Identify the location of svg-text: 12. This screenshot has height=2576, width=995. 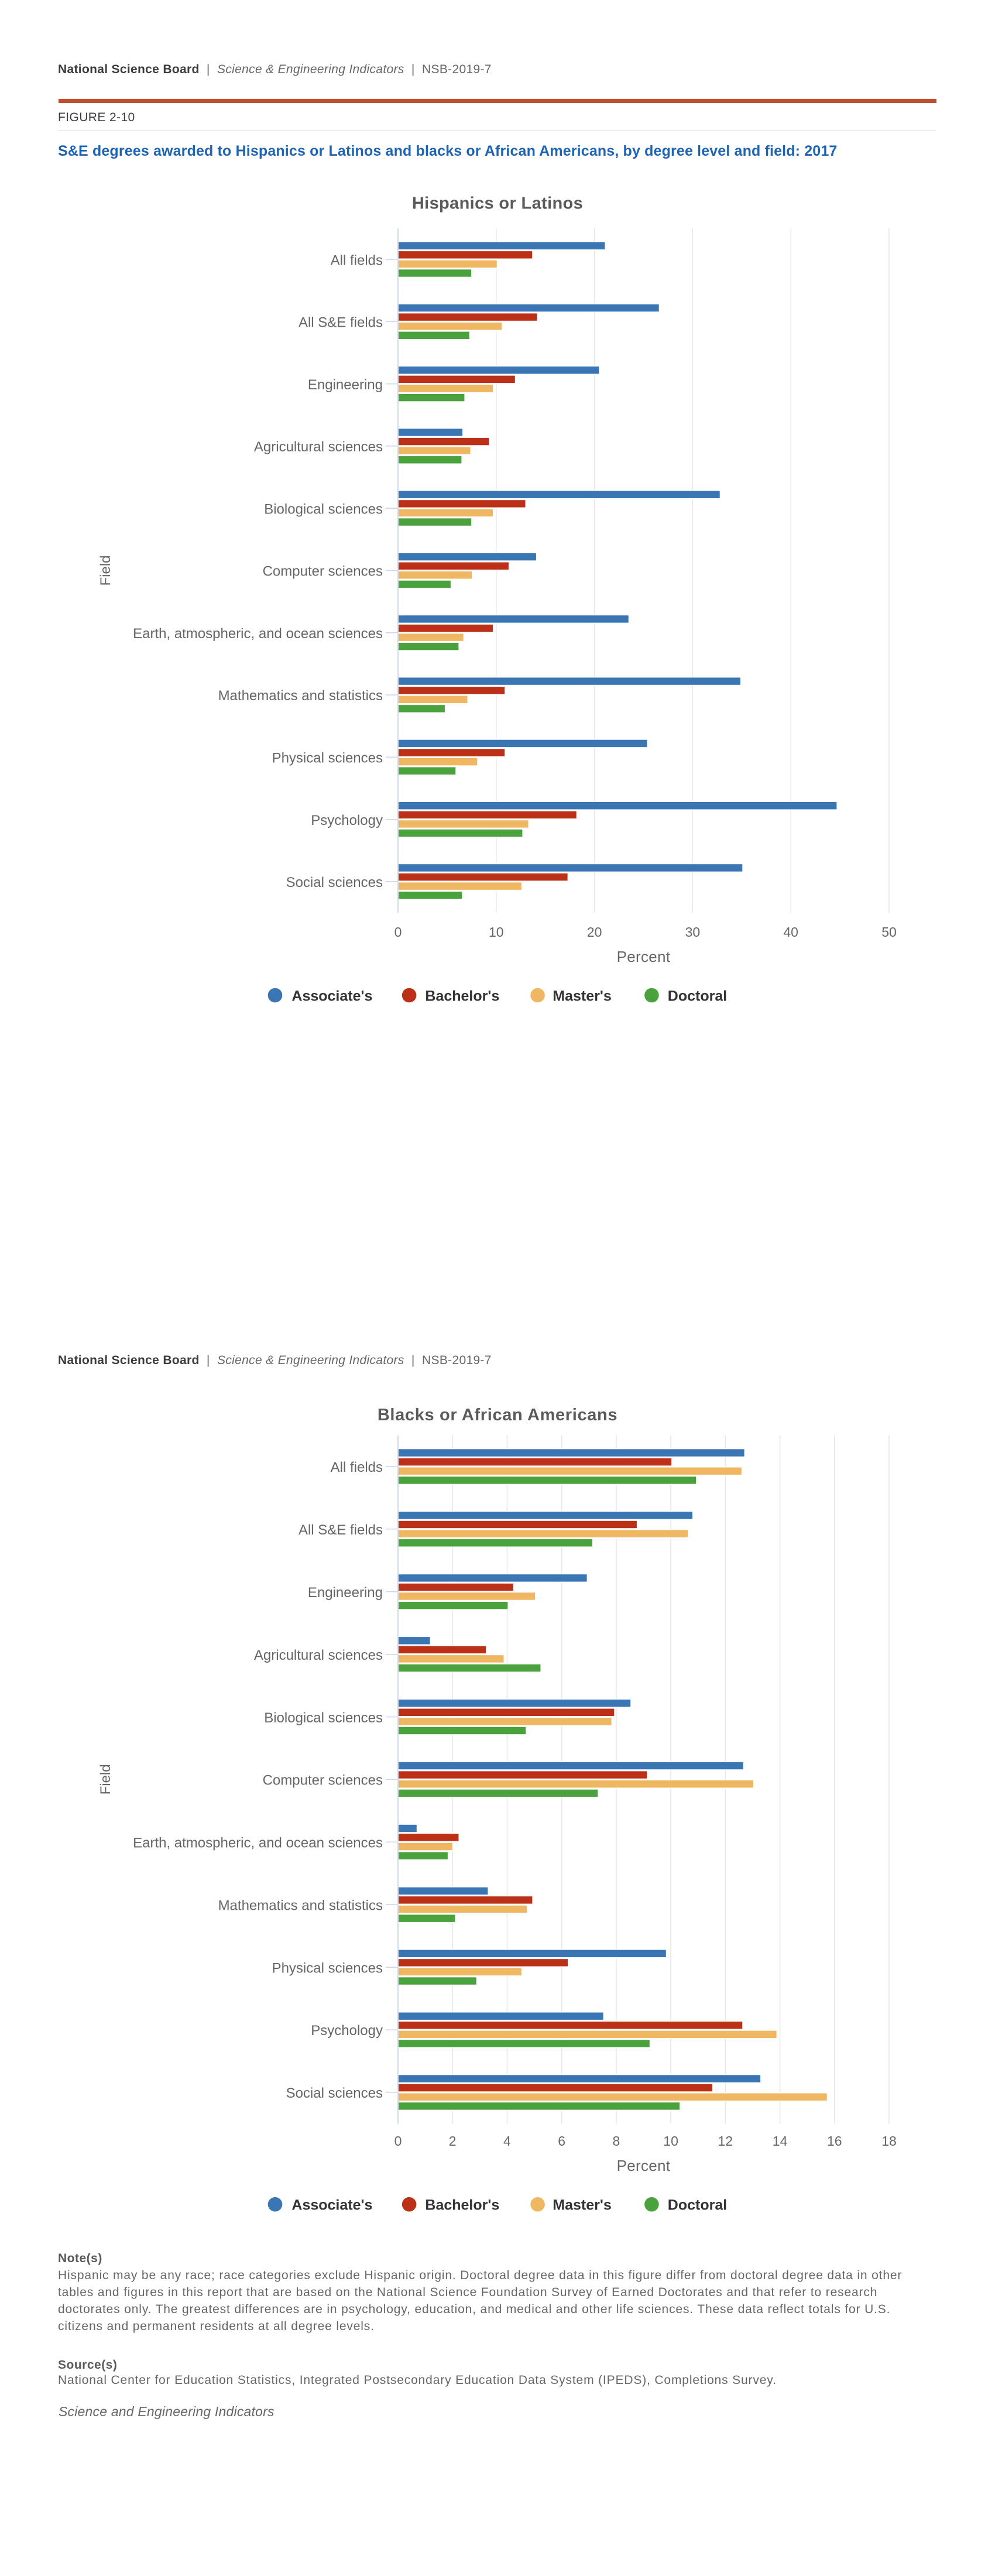
(726, 2141).